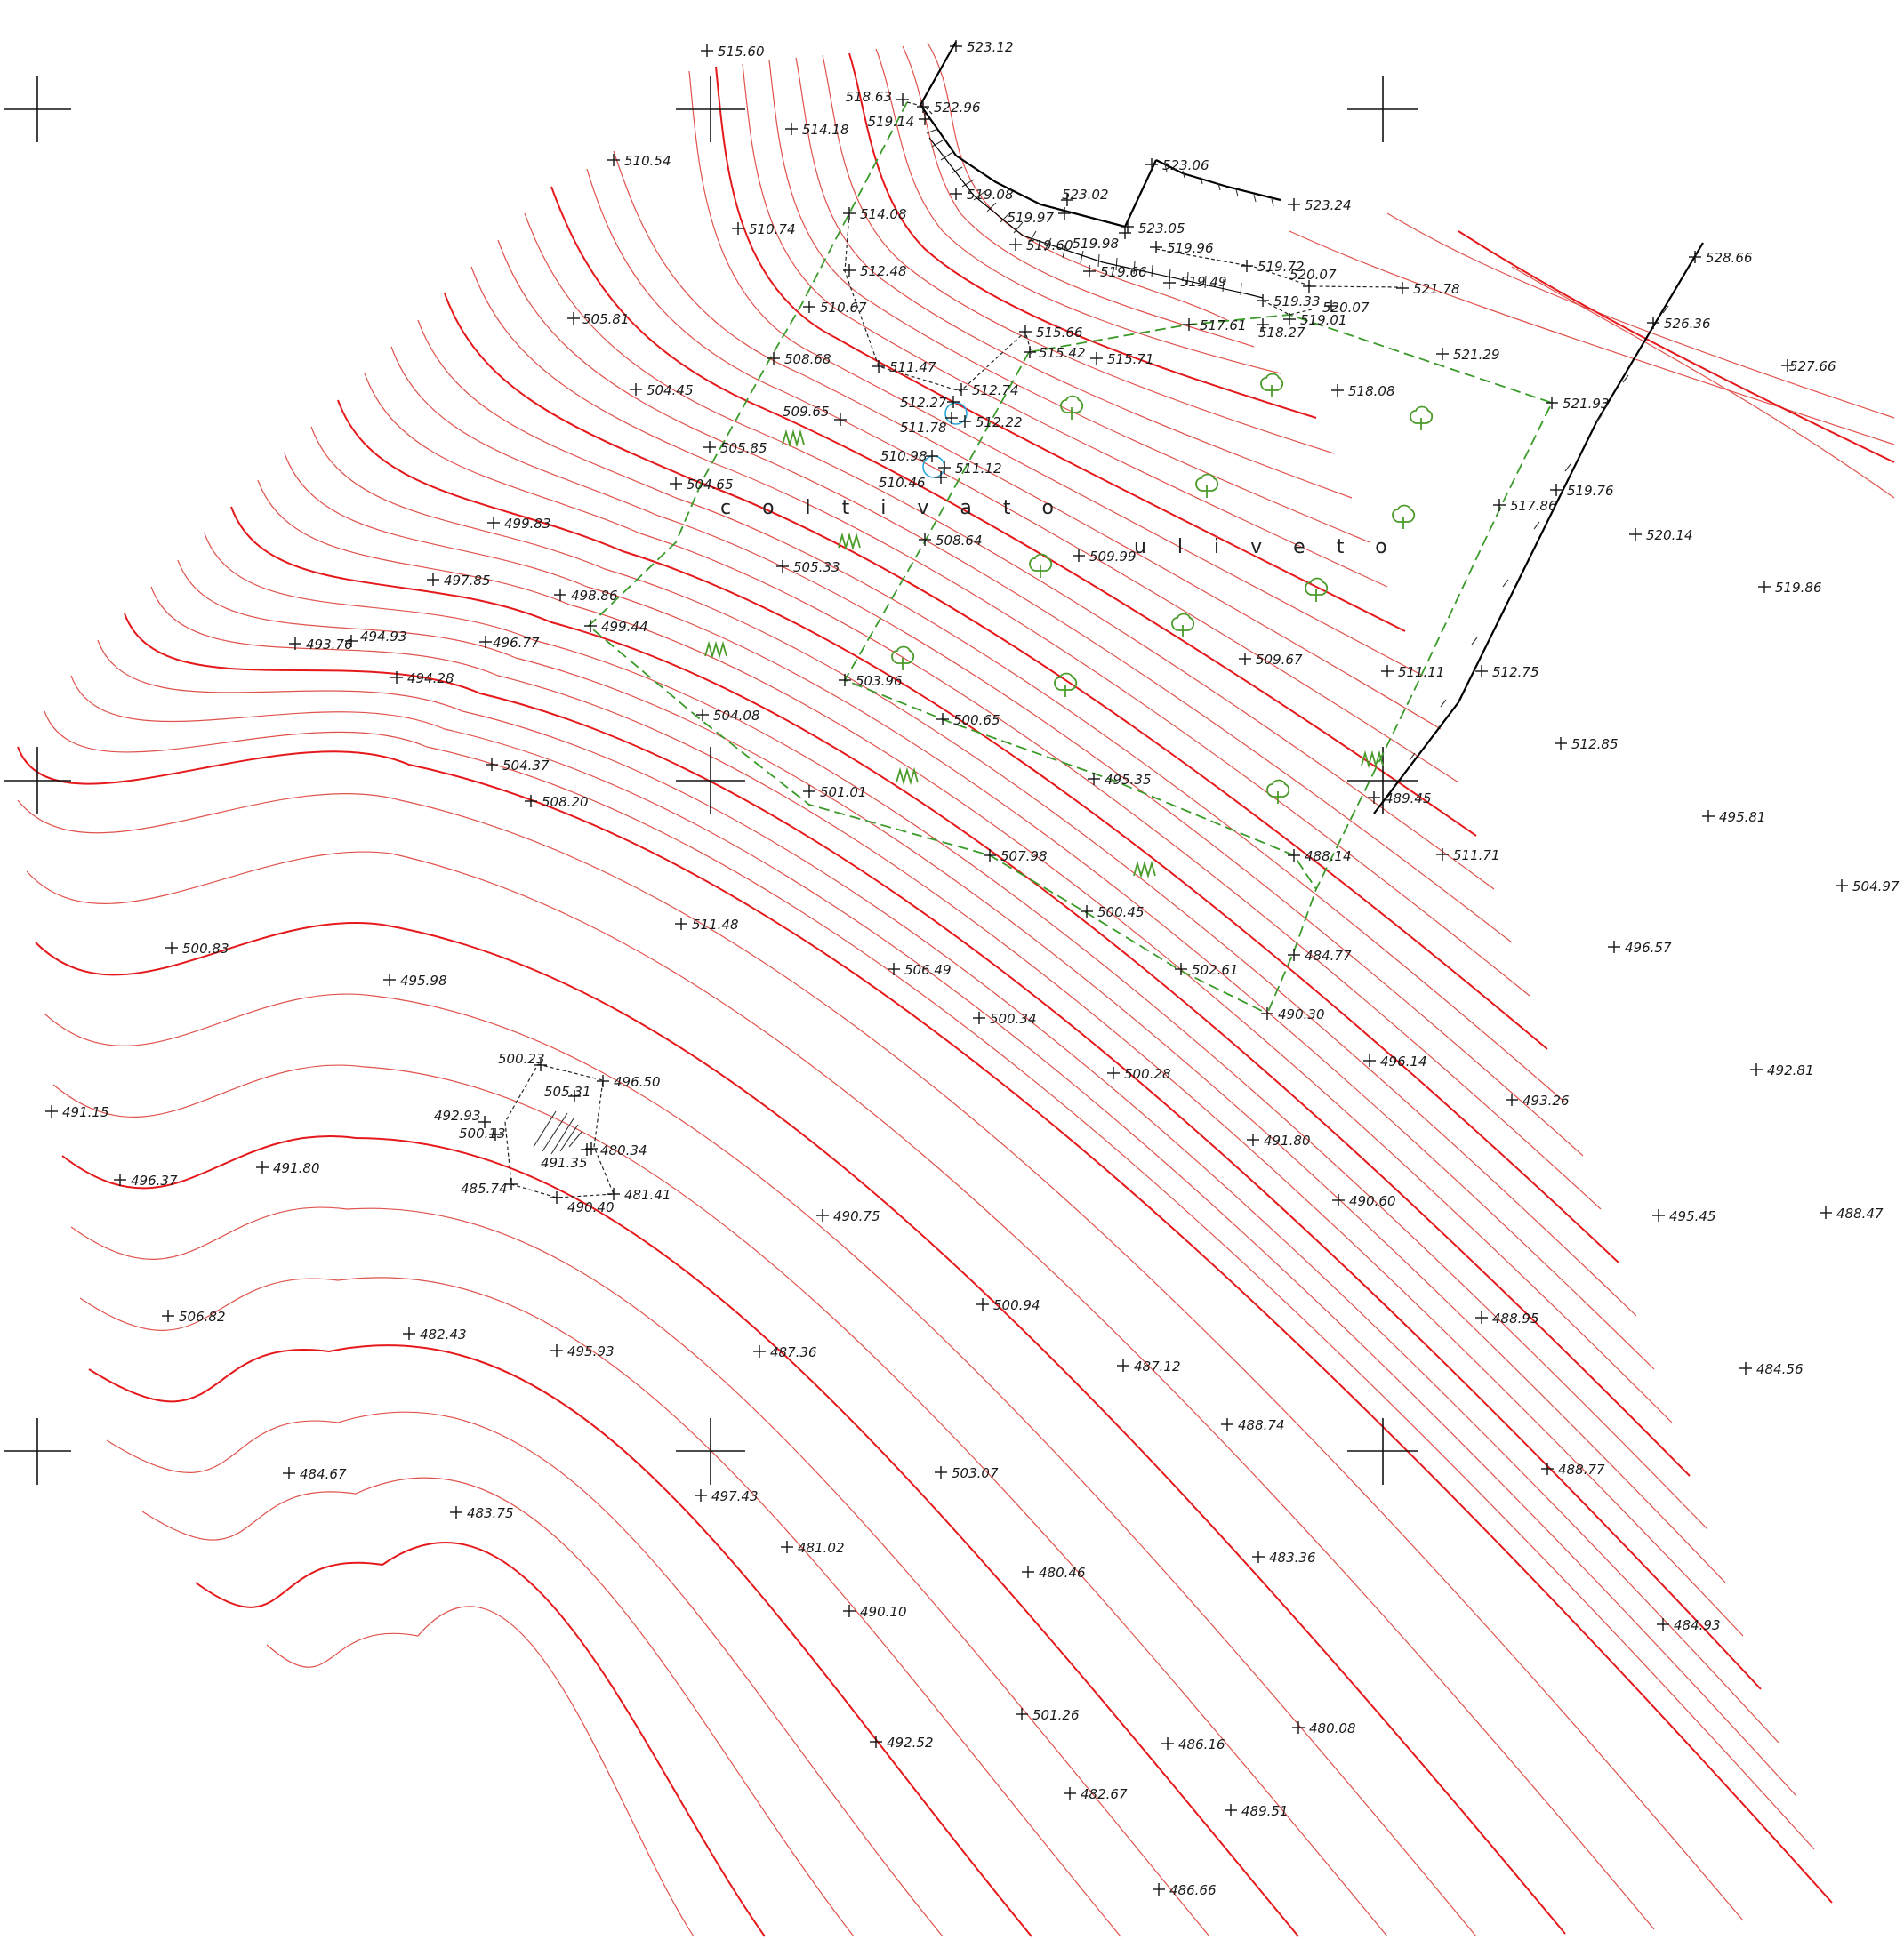 The height and width of the screenshot is (1940, 1904). I want to click on spot-height-label: 512.75, so click(1515, 672).